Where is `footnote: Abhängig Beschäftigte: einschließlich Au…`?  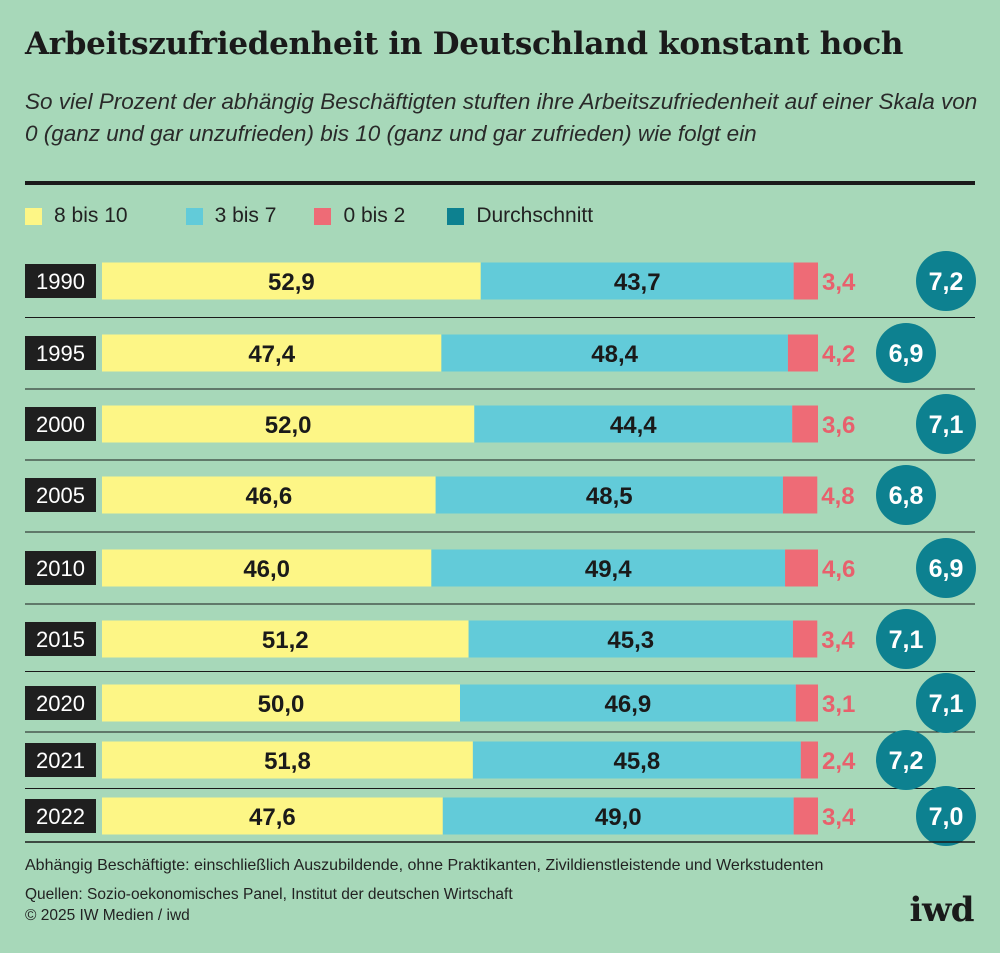
footnote: Abhängig Beschäftigte: einschließlich Au… is located at coordinates (424, 865).